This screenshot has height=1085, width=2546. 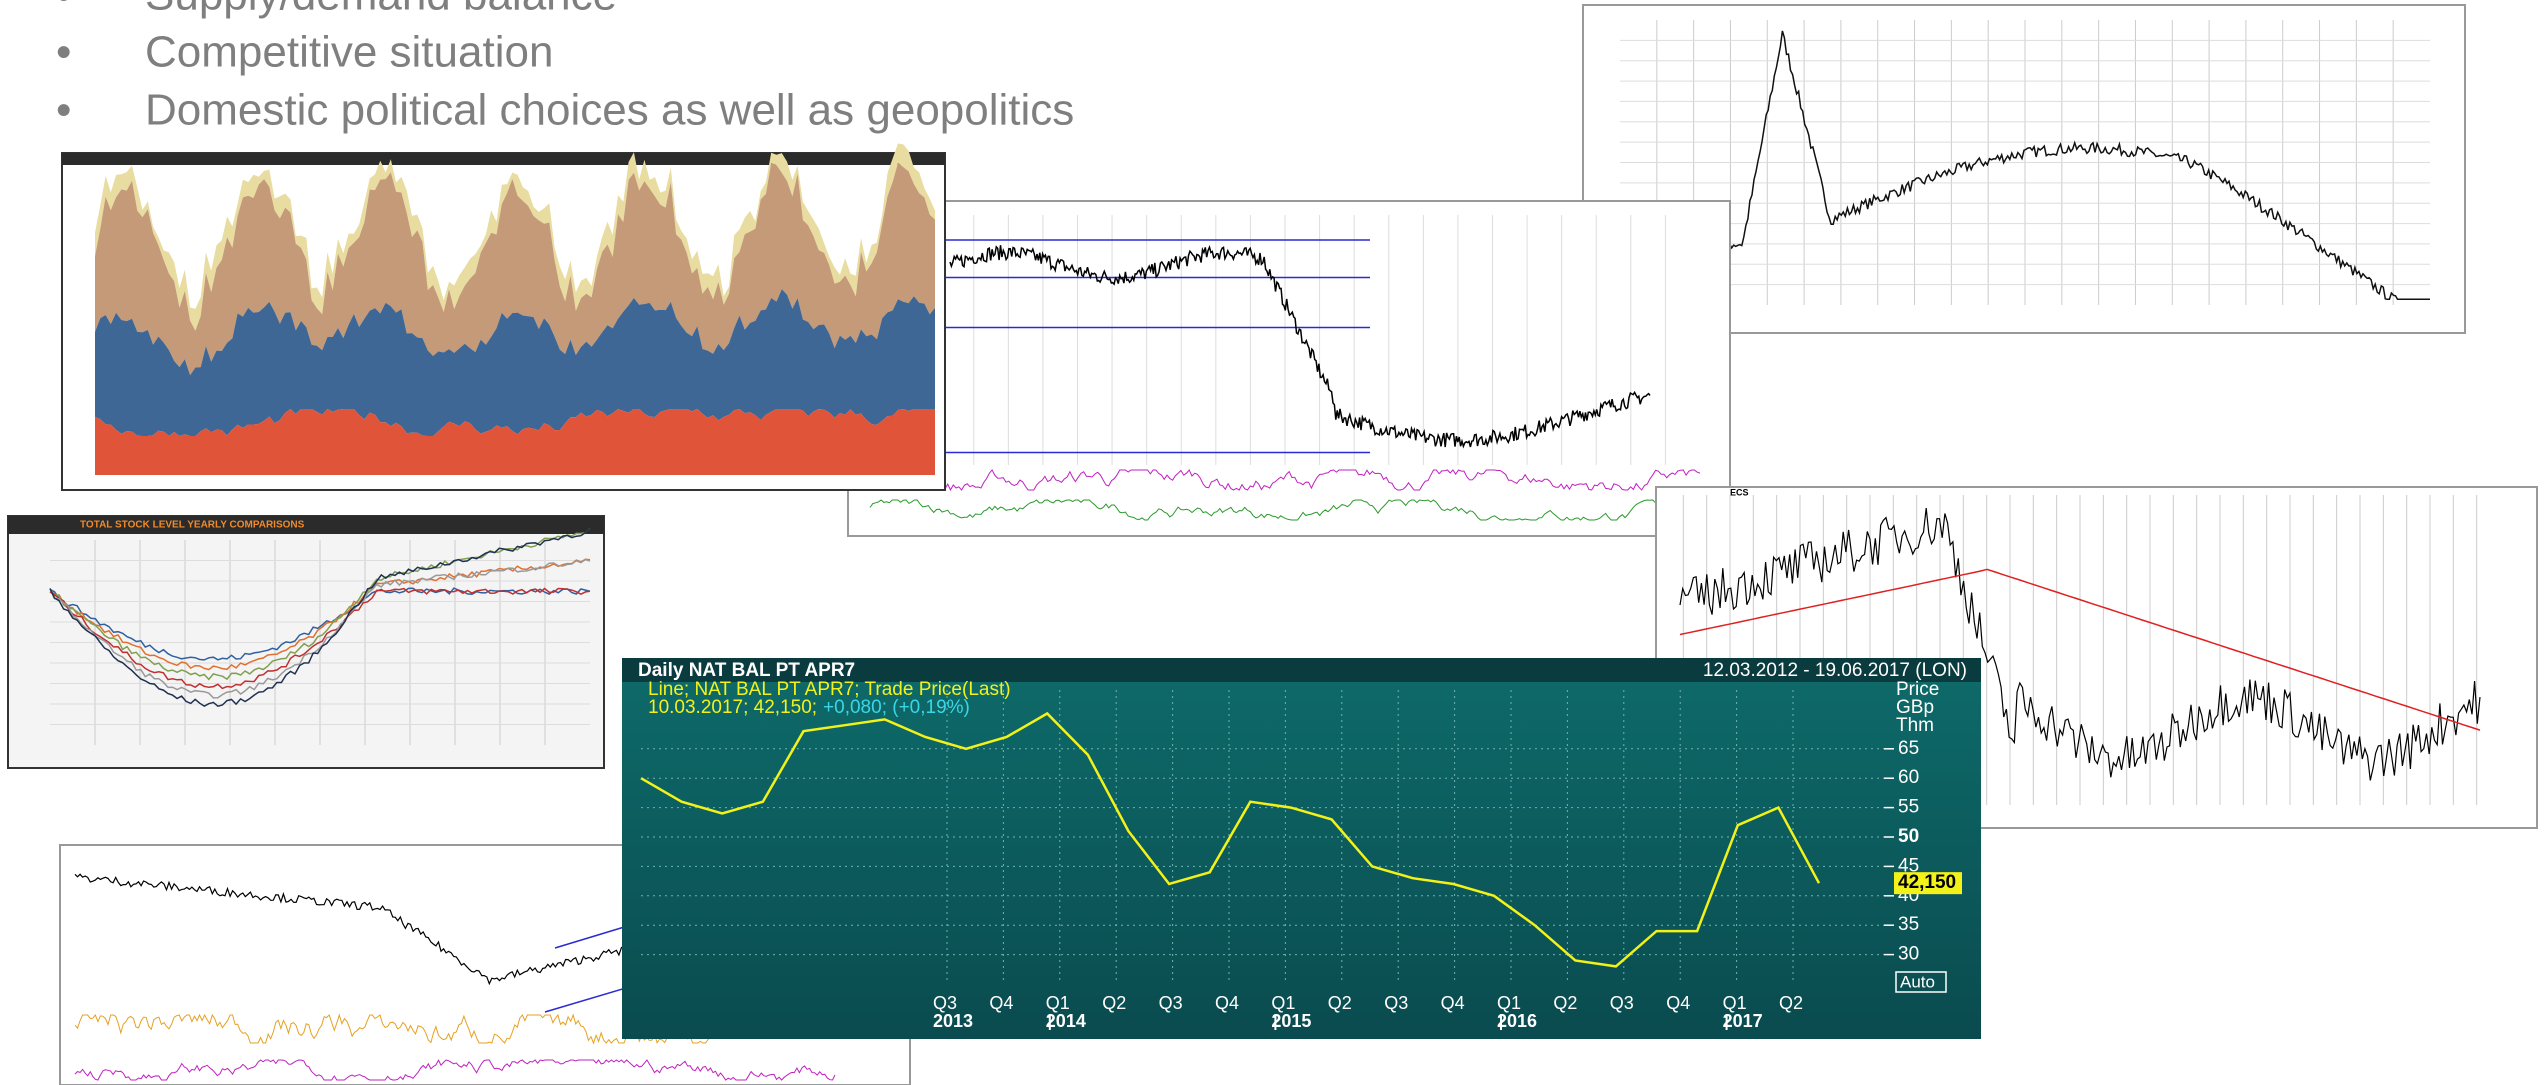 What do you see at coordinates (1230, 839) in the screenshot?
I see `price-line` at bounding box center [1230, 839].